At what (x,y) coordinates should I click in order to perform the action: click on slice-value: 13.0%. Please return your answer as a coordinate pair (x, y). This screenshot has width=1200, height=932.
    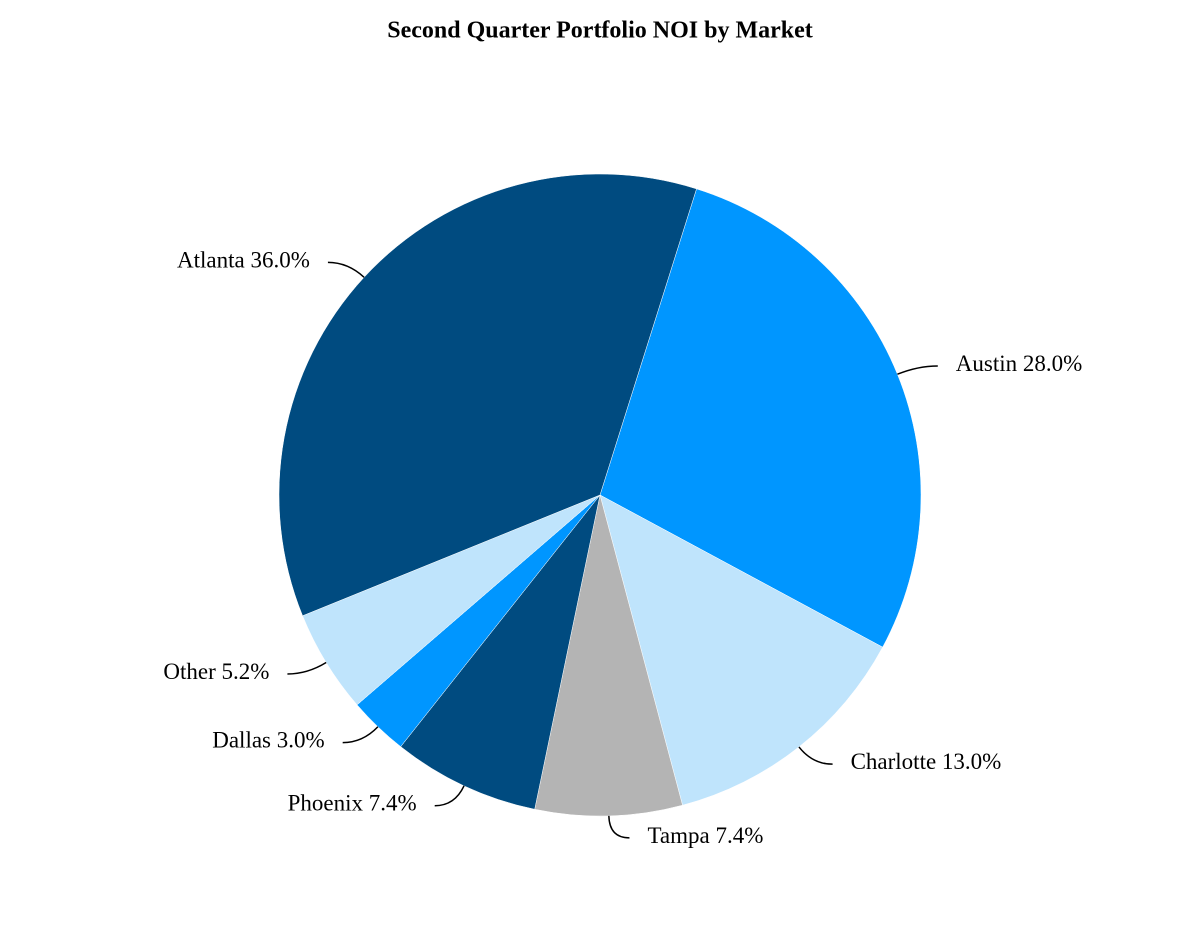
    Looking at the image, I should click on (971, 761).